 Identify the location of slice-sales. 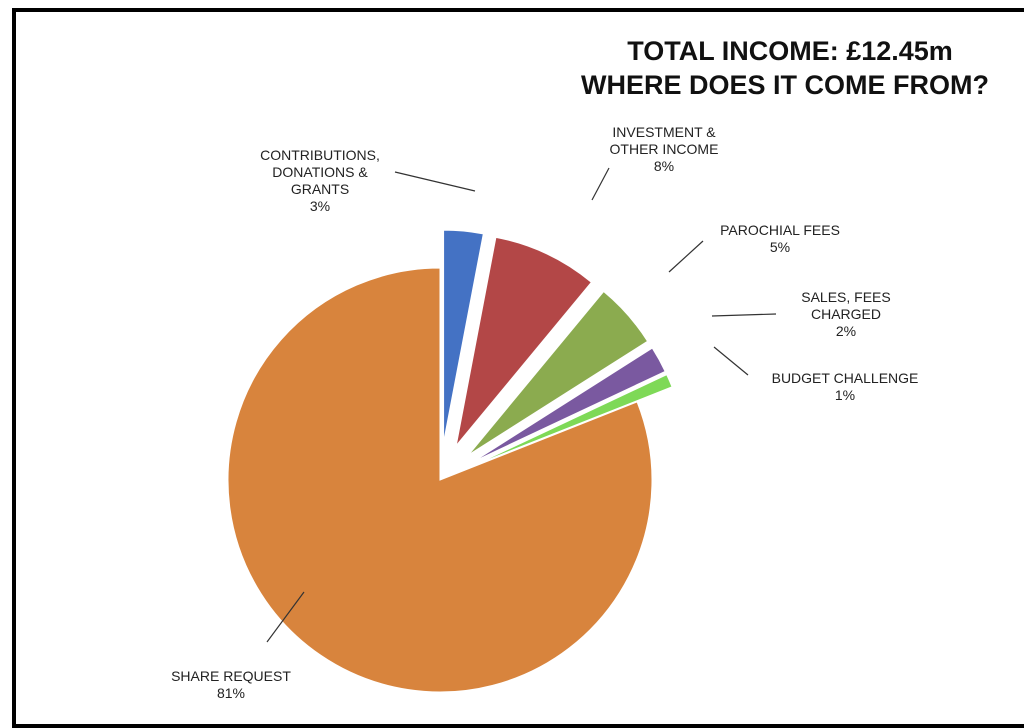
(569, 405).